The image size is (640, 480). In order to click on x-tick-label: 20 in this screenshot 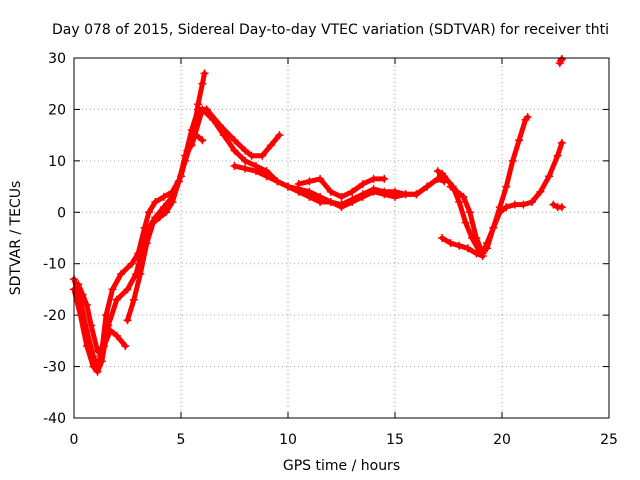, I will do `click(502, 440)`.